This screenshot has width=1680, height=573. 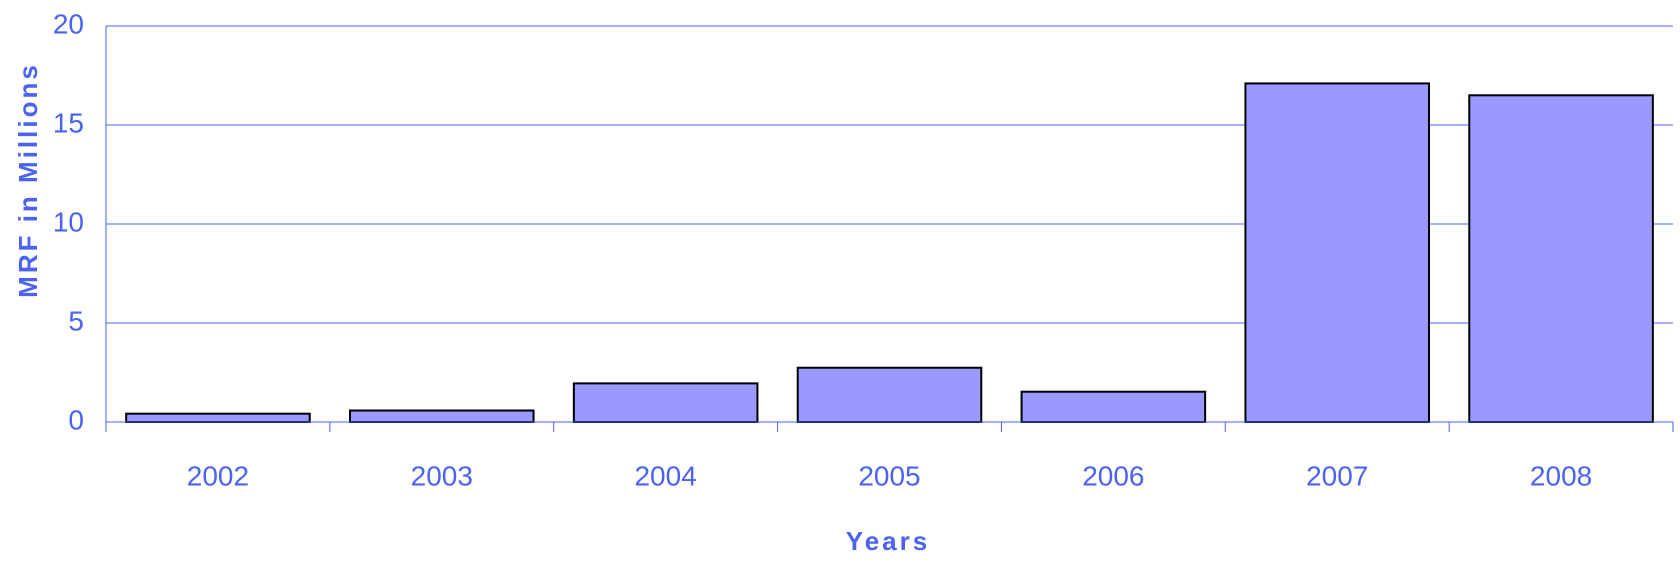 What do you see at coordinates (76, 320) in the screenshot?
I see `y-tick-label: 5` at bounding box center [76, 320].